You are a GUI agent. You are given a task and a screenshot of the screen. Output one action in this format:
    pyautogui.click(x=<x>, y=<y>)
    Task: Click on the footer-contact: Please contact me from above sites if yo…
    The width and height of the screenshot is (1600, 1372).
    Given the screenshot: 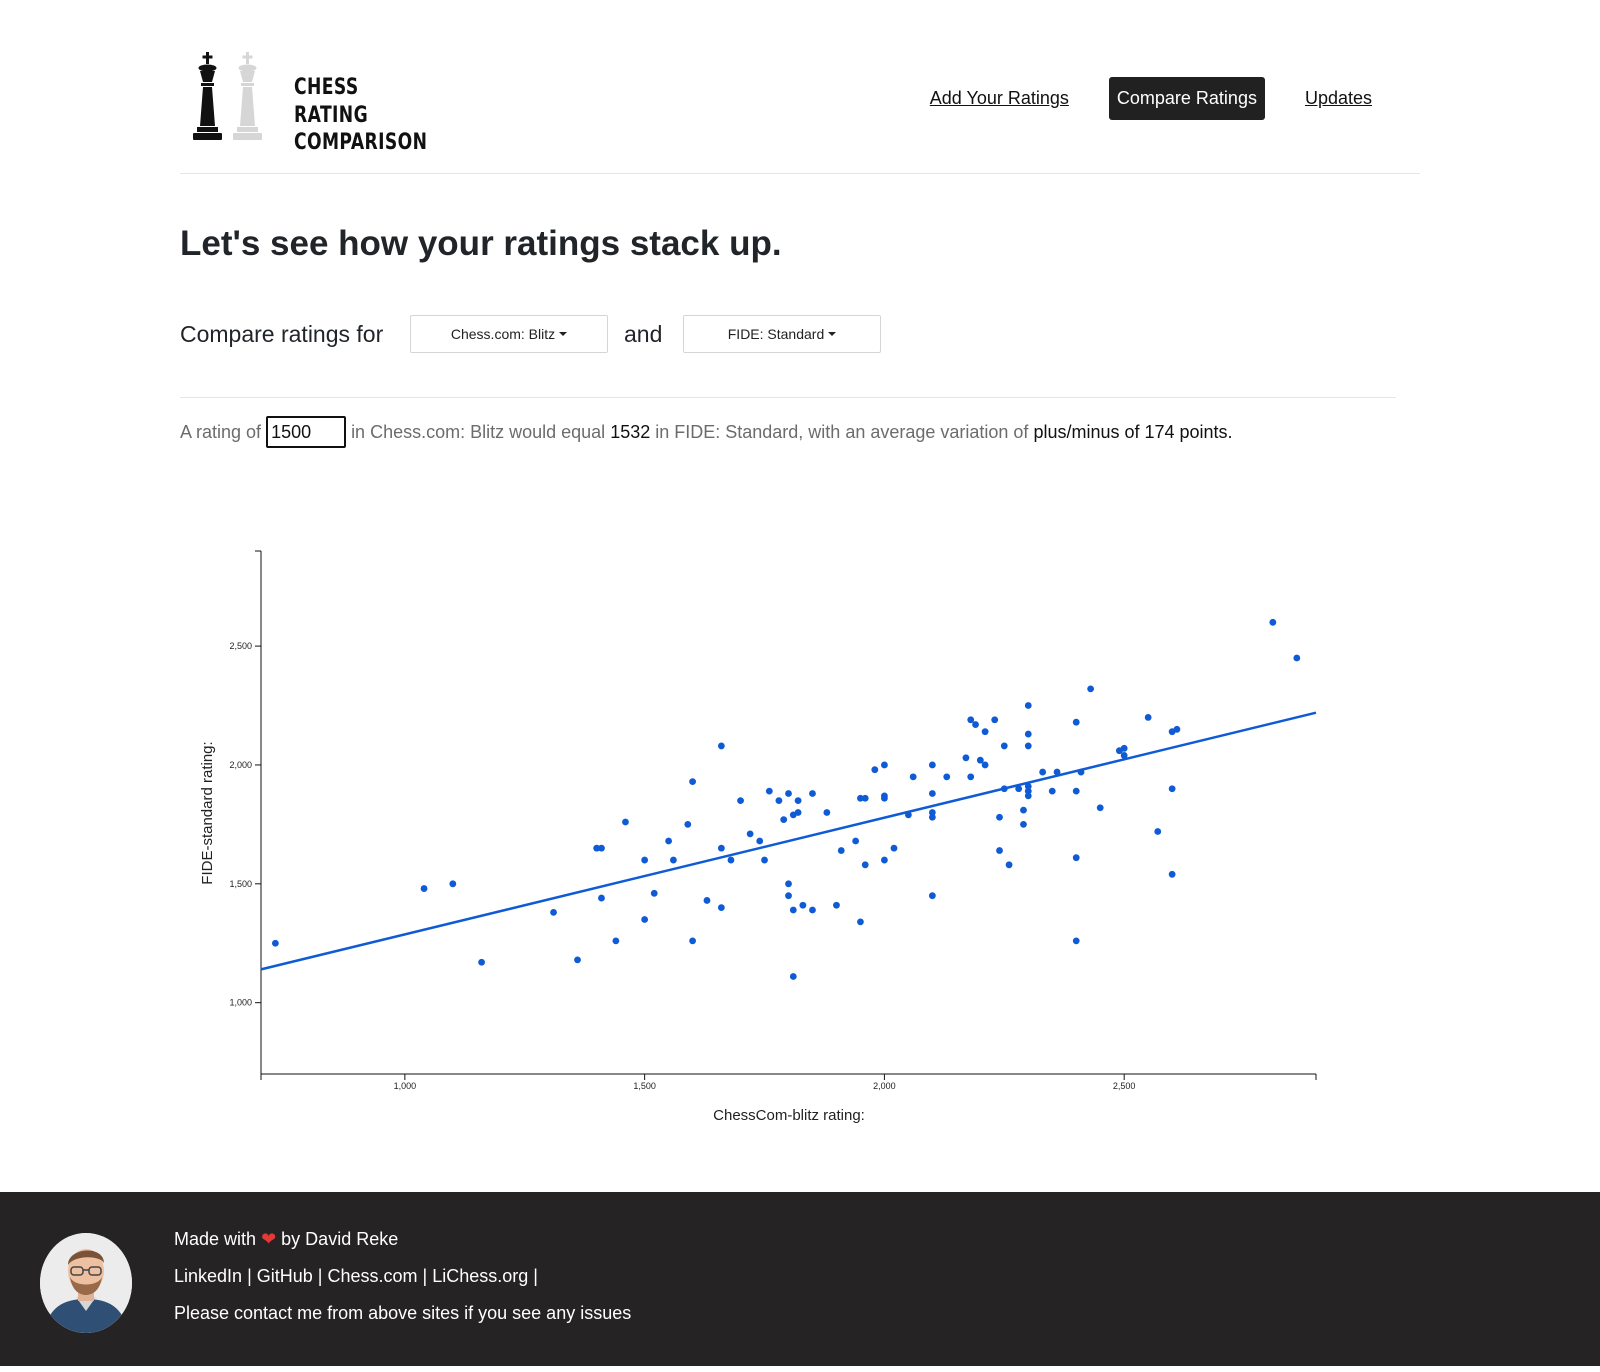 What is the action you would take?
    pyautogui.click(x=403, y=1313)
    